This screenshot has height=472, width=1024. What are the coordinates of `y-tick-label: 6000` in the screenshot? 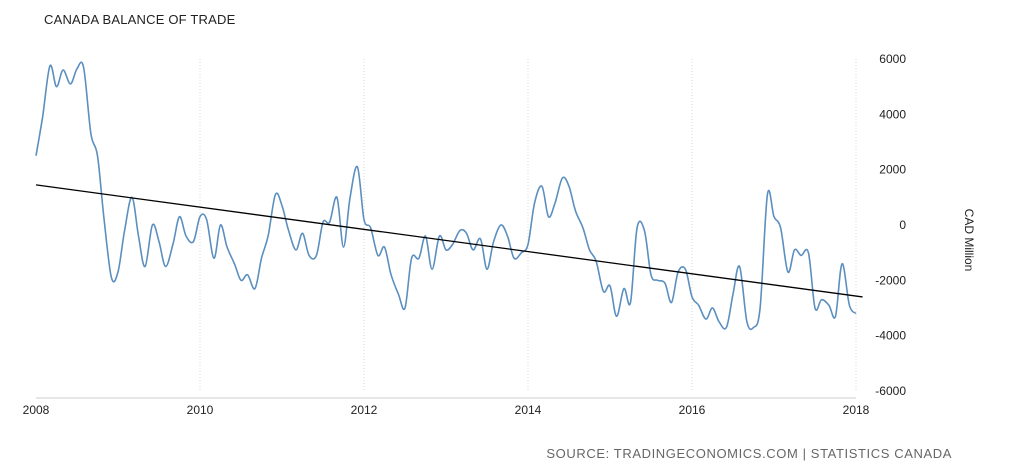 It's located at (892, 59).